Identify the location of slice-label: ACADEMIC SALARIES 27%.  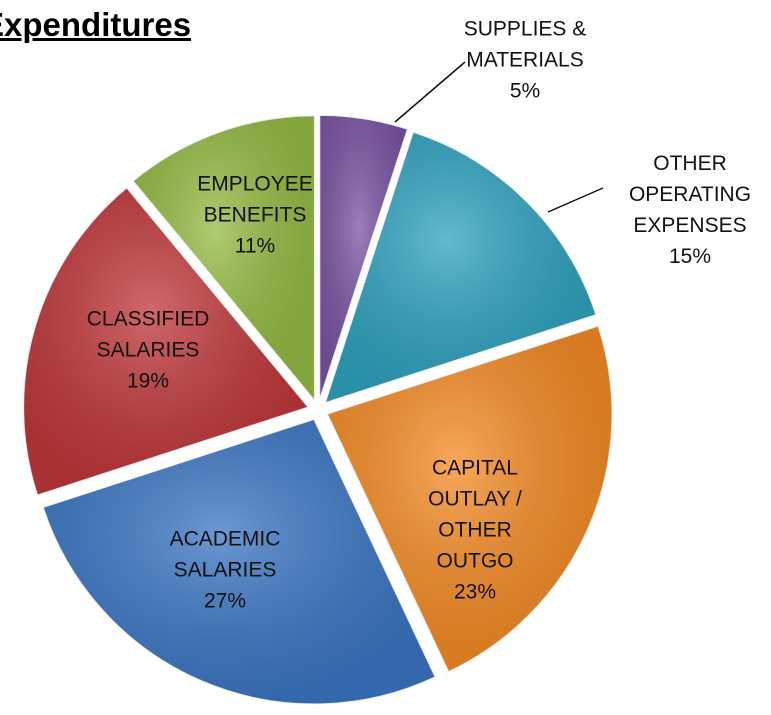
(225, 570).